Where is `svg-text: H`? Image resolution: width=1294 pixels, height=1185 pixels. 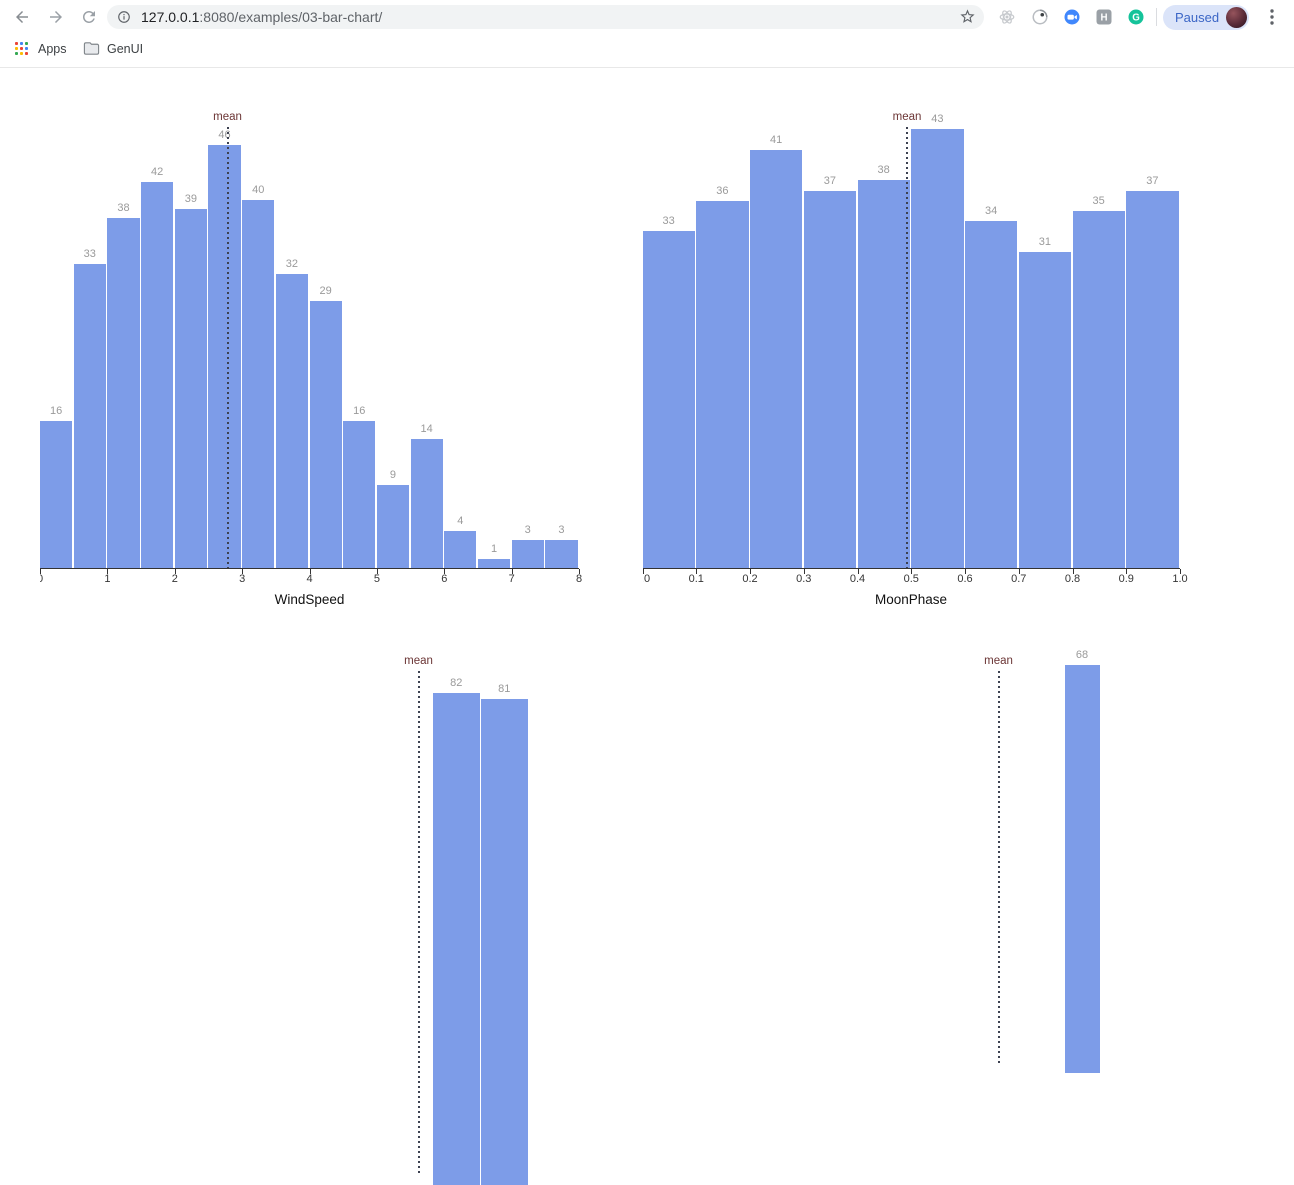
svg-text: H is located at coordinates (1103, 17).